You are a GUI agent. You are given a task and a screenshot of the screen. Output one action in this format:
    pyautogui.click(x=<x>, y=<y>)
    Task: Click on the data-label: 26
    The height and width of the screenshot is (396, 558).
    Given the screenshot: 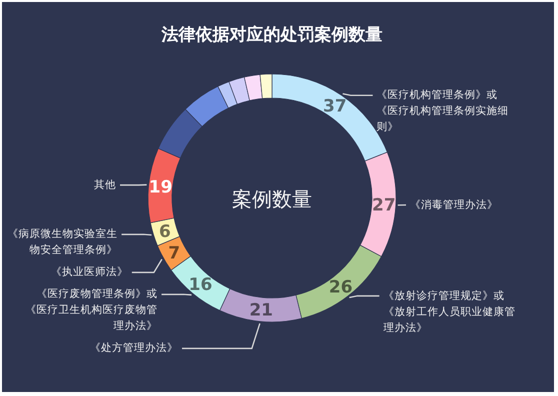 What is the action you would take?
    pyautogui.click(x=340, y=287)
    